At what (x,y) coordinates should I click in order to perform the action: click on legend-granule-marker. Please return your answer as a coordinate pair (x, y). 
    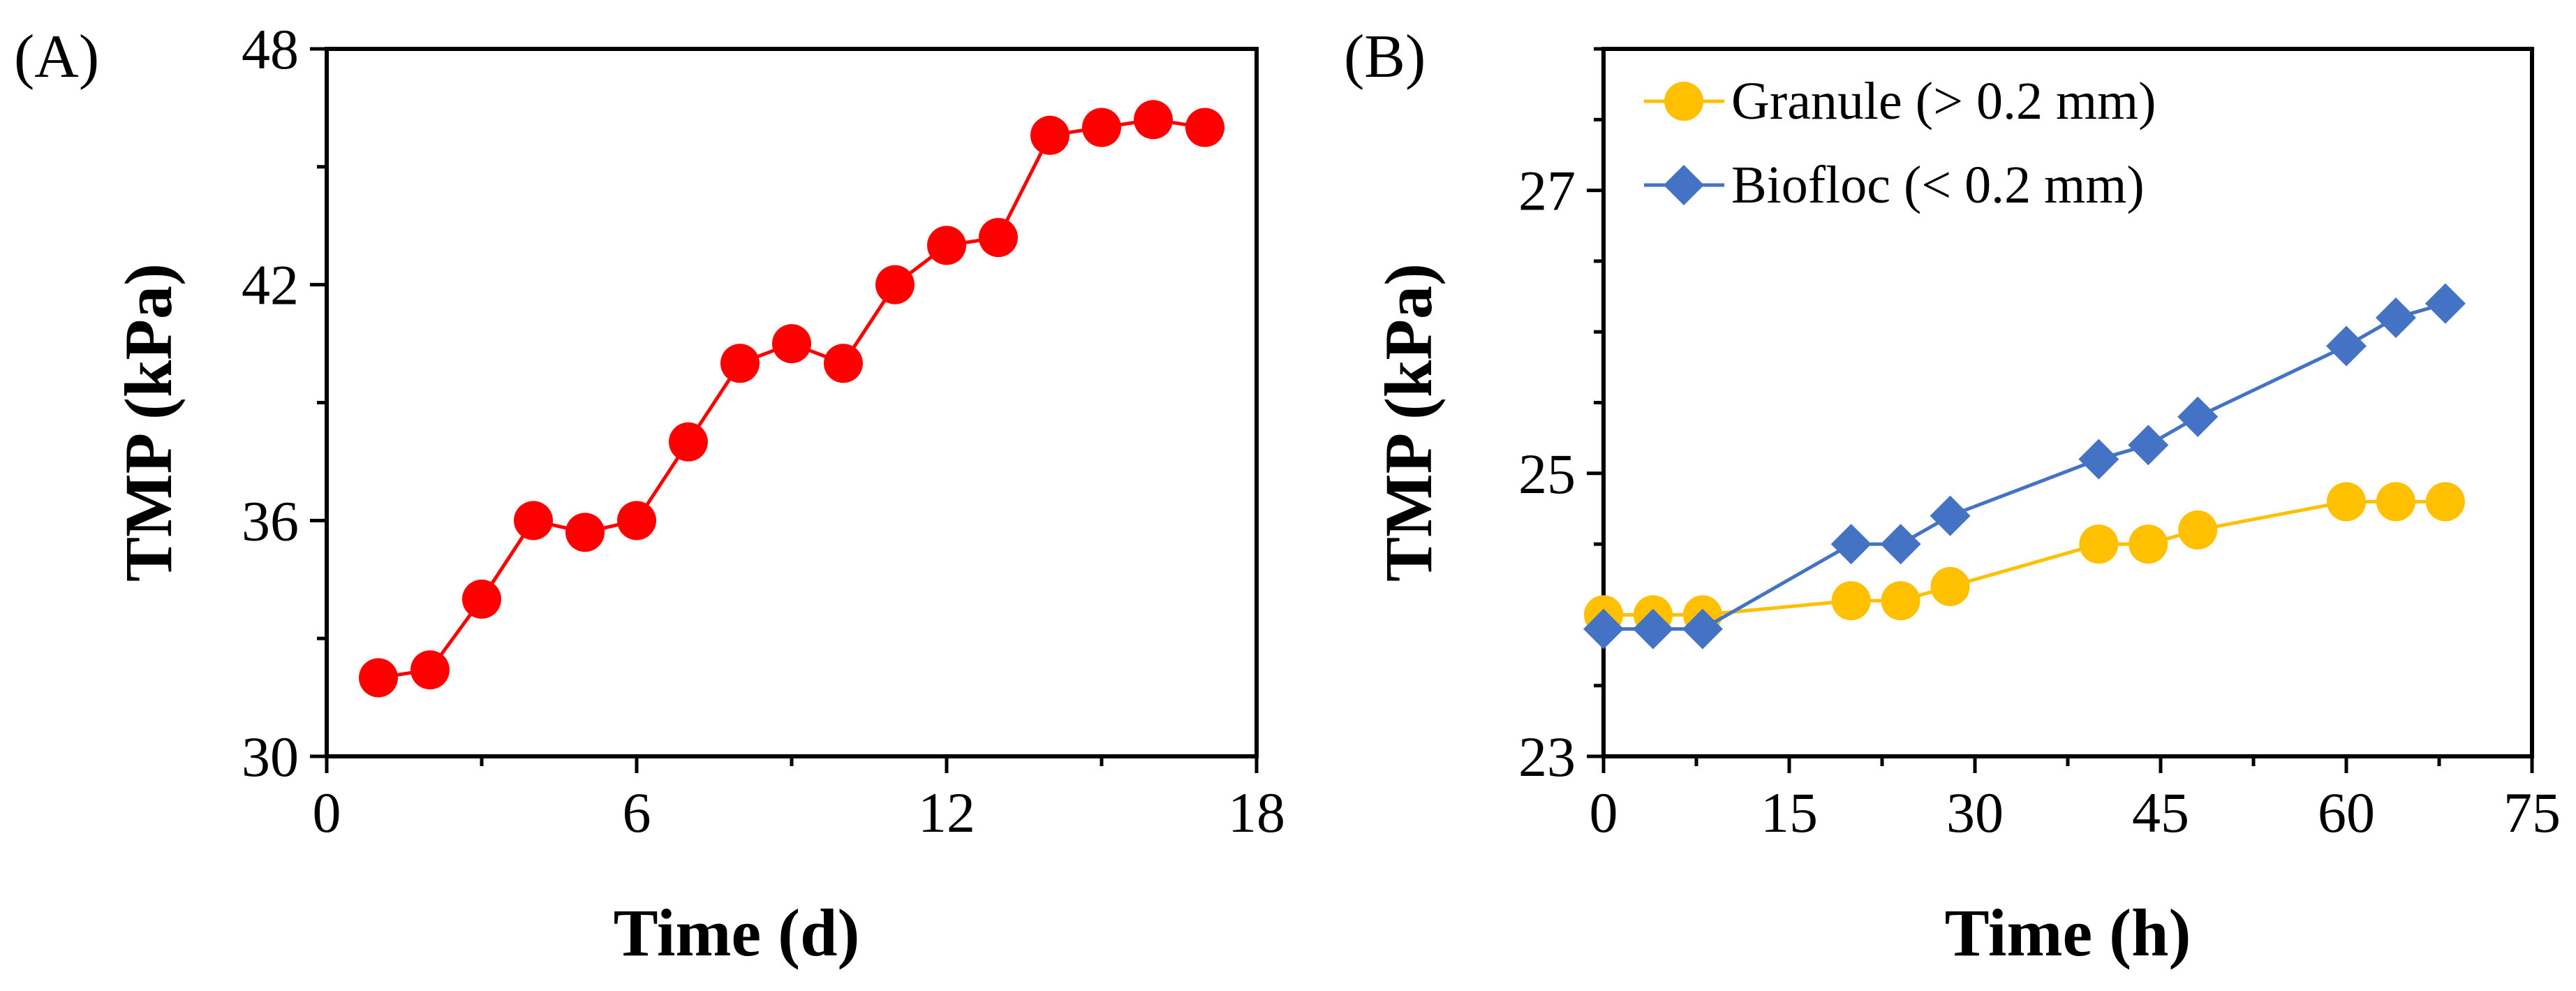
    Looking at the image, I should click on (1683, 101).